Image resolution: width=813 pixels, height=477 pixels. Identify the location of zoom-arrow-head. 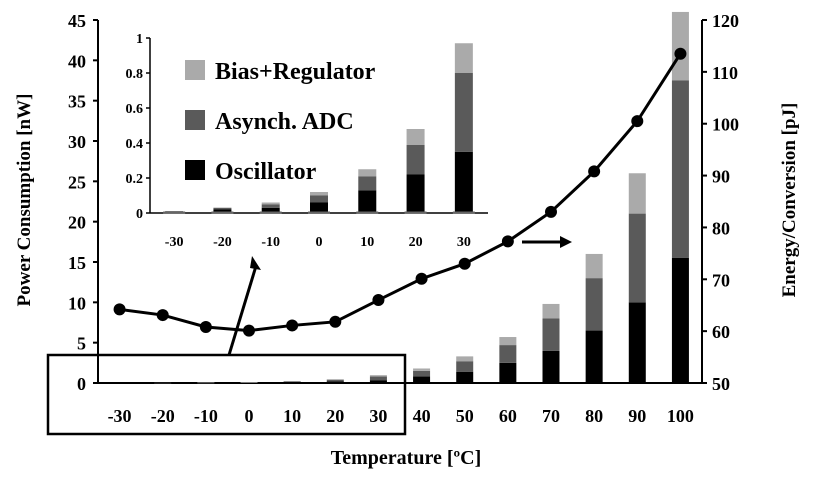
(255, 263).